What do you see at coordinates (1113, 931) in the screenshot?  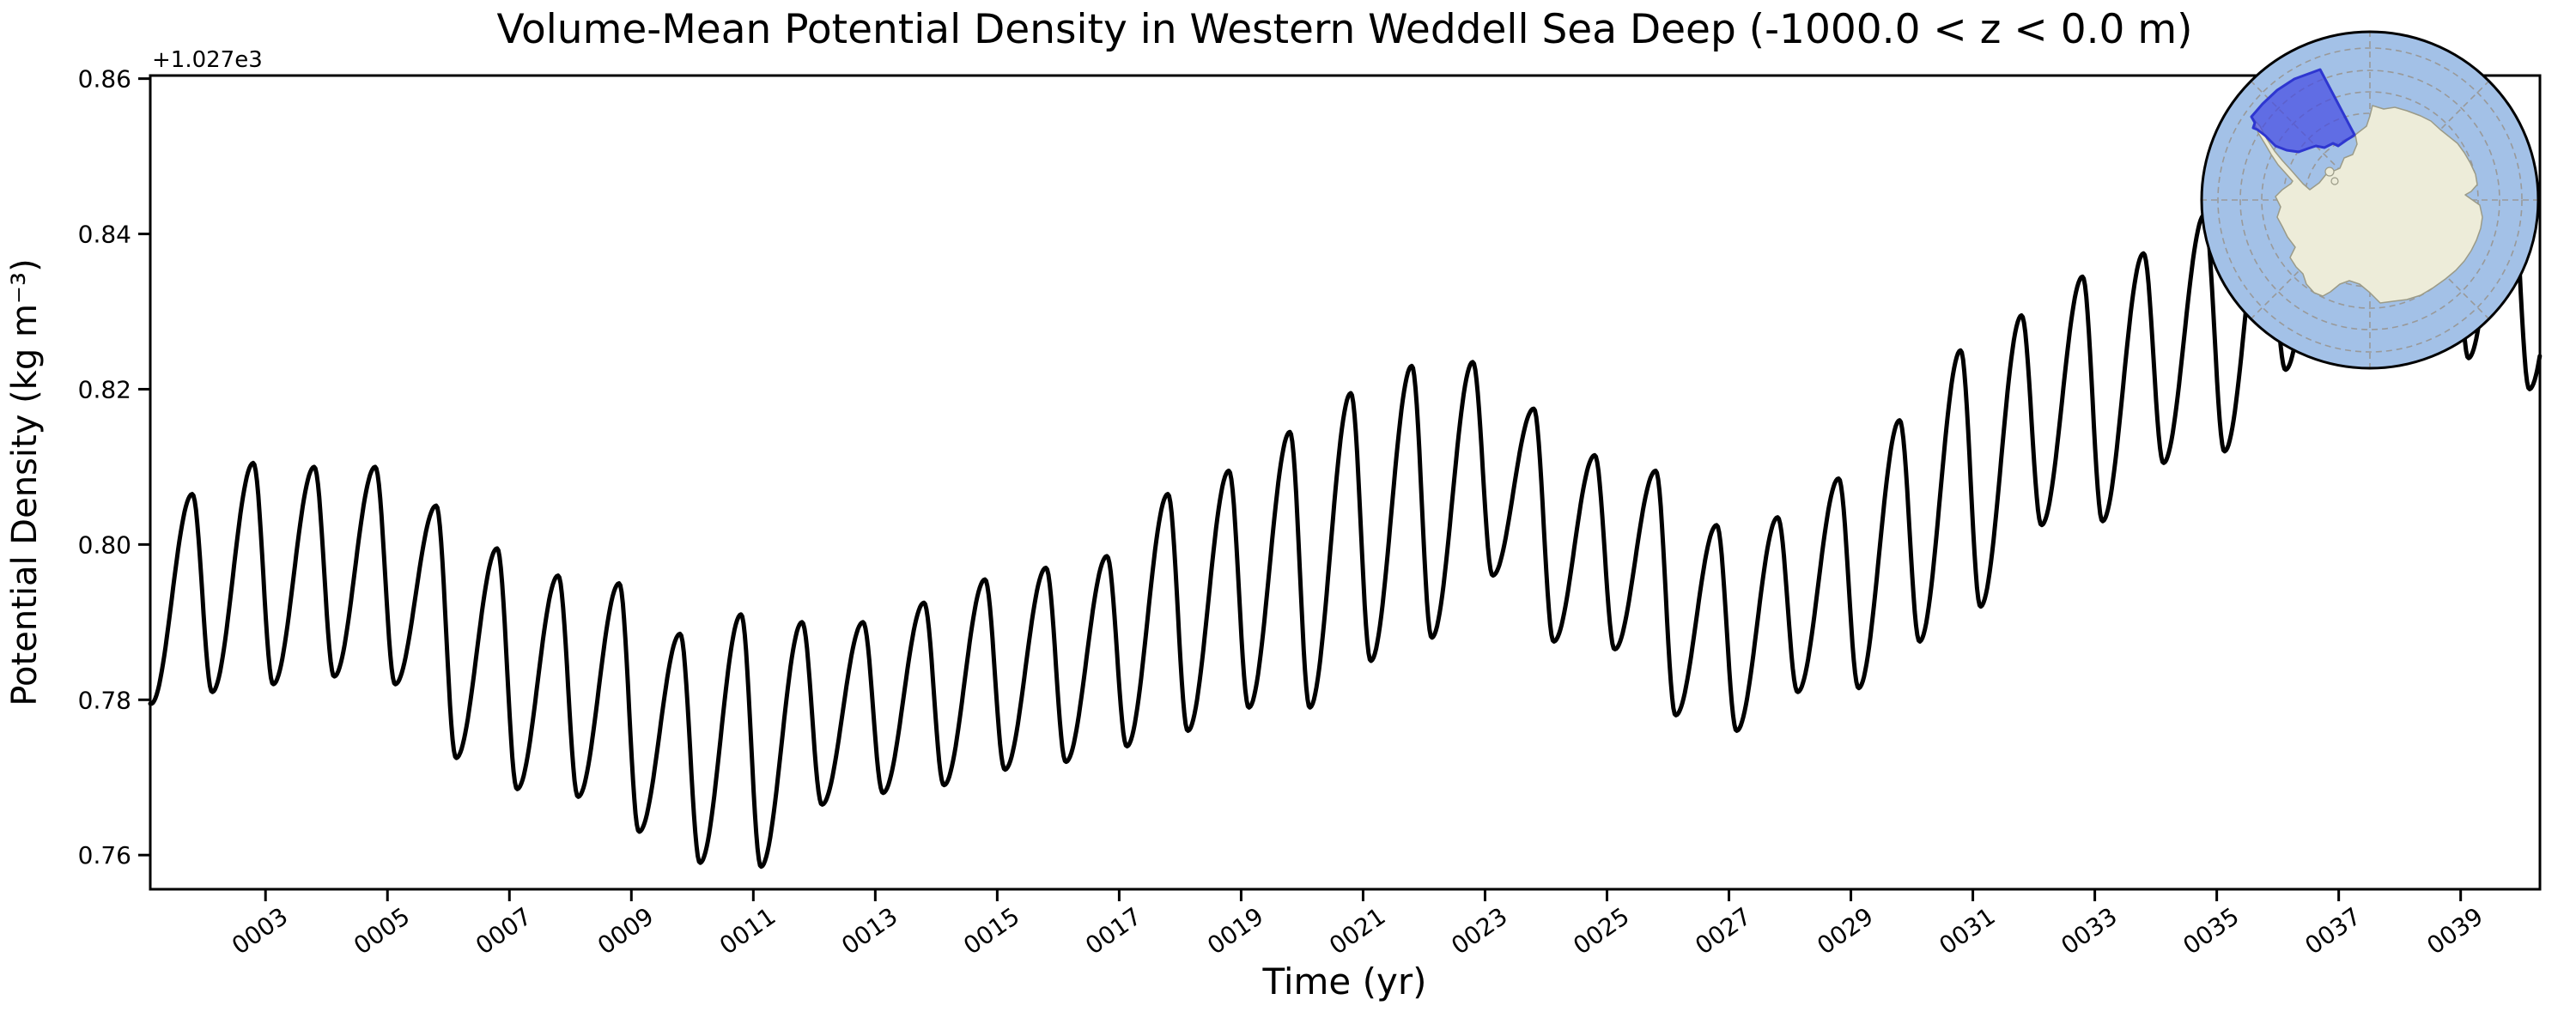 I see `x-tick-label: 0017` at bounding box center [1113, 931].